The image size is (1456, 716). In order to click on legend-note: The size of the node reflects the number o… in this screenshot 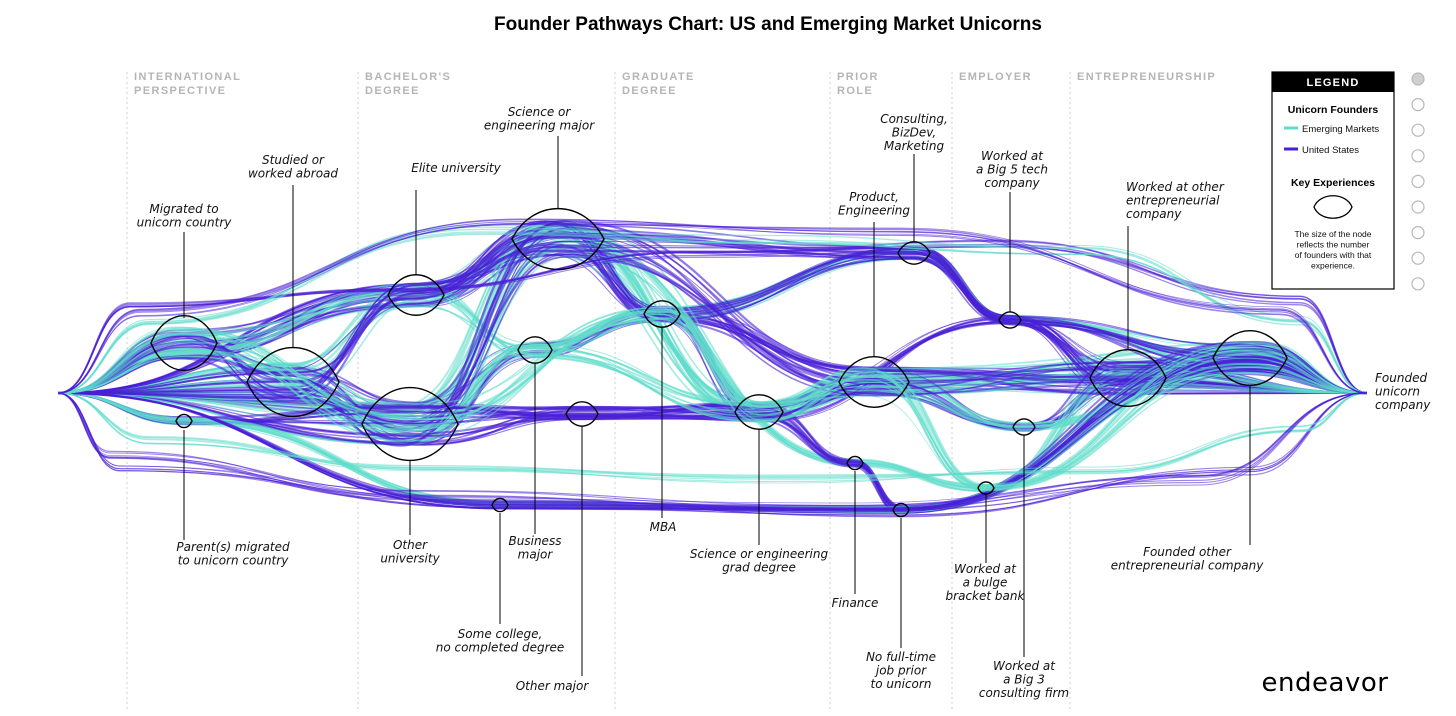, I will do `click(1332, 250)`.